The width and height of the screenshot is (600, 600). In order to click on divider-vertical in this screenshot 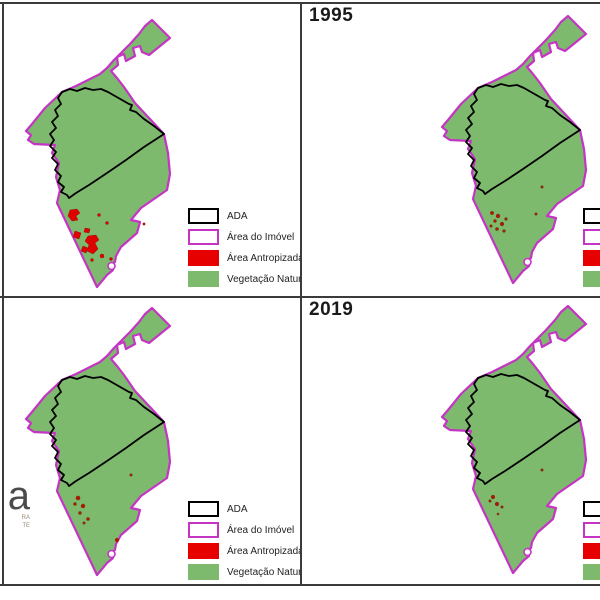, I will do `click(301, 294)`.